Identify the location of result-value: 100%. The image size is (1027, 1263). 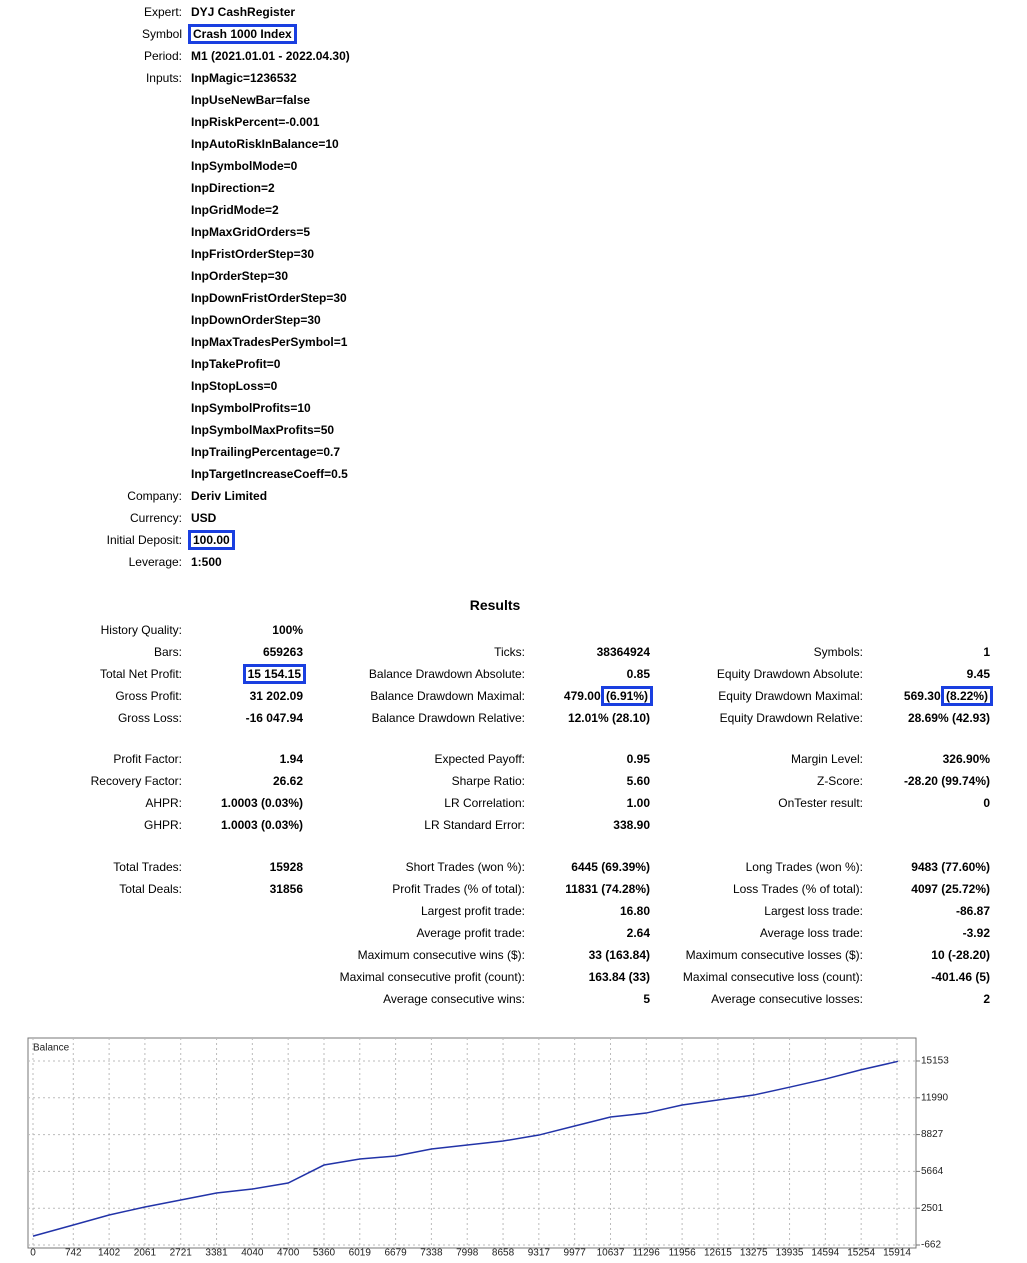
(287, 630).